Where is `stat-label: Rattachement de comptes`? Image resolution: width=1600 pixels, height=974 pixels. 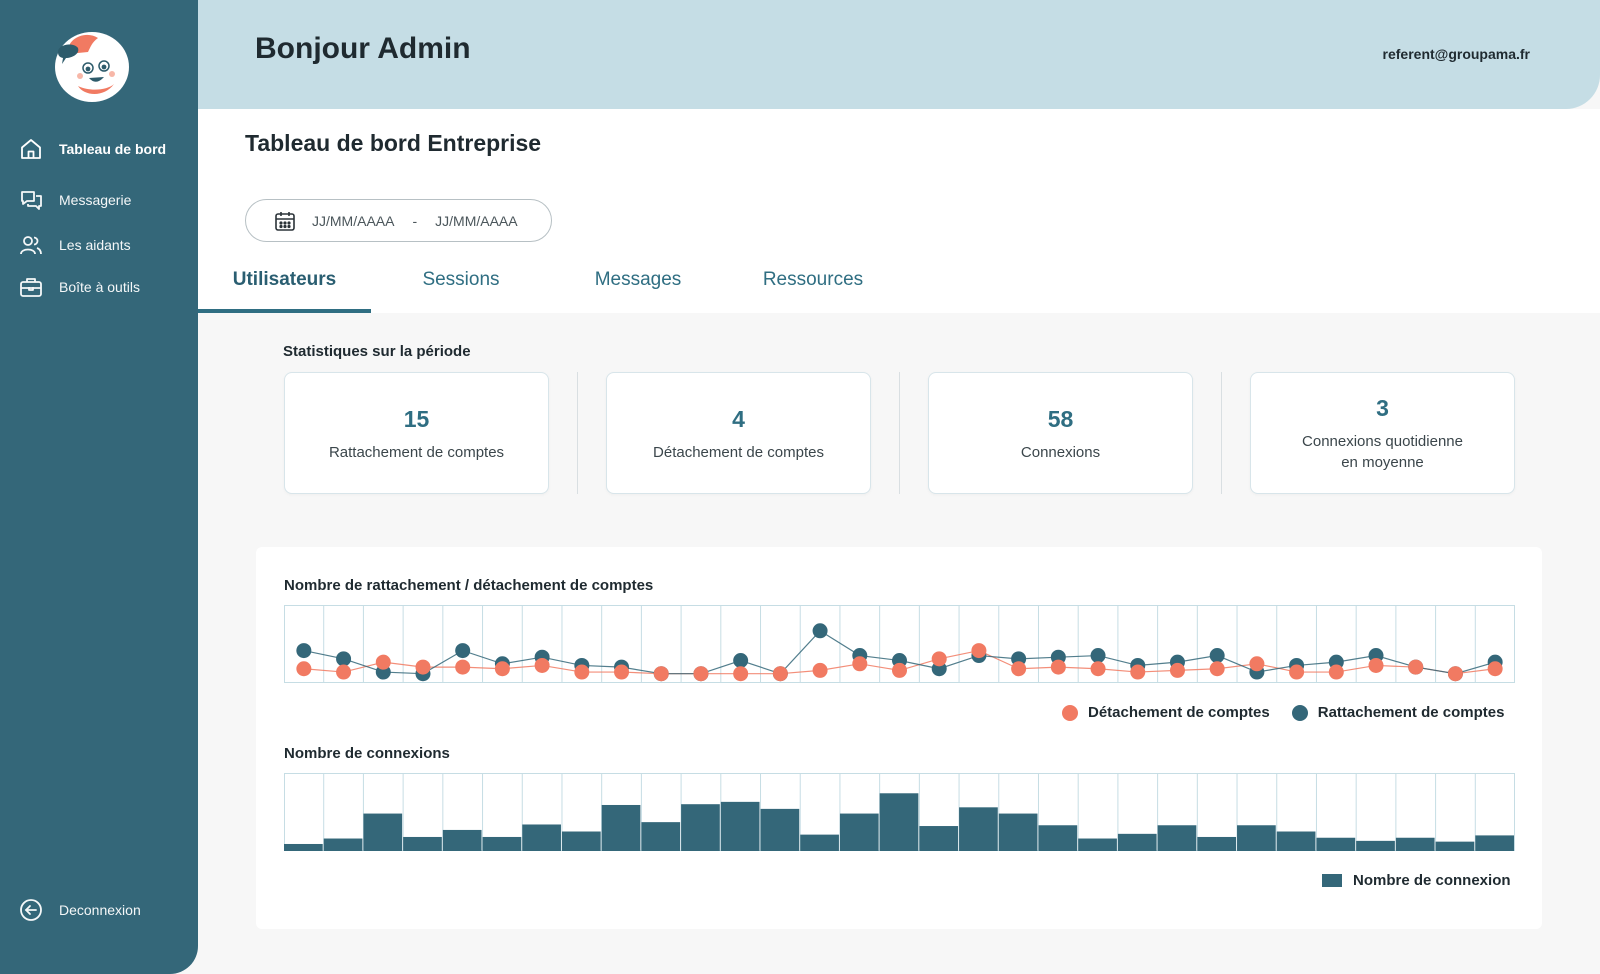 stat-label: Rattachement de comptes is located at coordinates (416, 452).